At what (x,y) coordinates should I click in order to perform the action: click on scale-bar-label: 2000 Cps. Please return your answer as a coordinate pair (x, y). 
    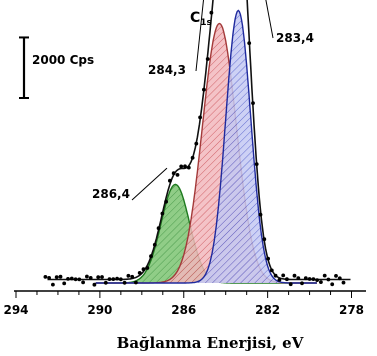
    Looking at the image, I should click on (63, 60).